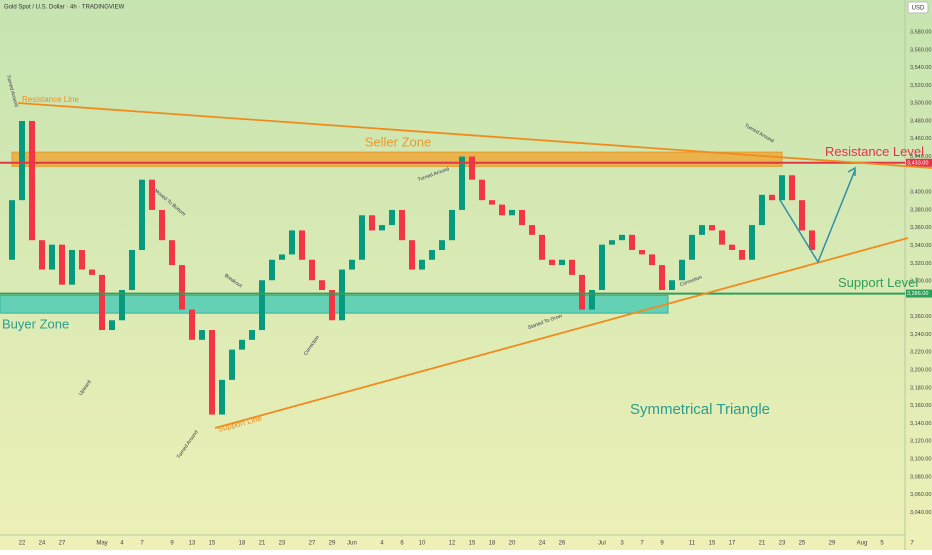 This screenshot has height=555, width=932. I want to click on x-tick-label: Jun, so click(352, 544).